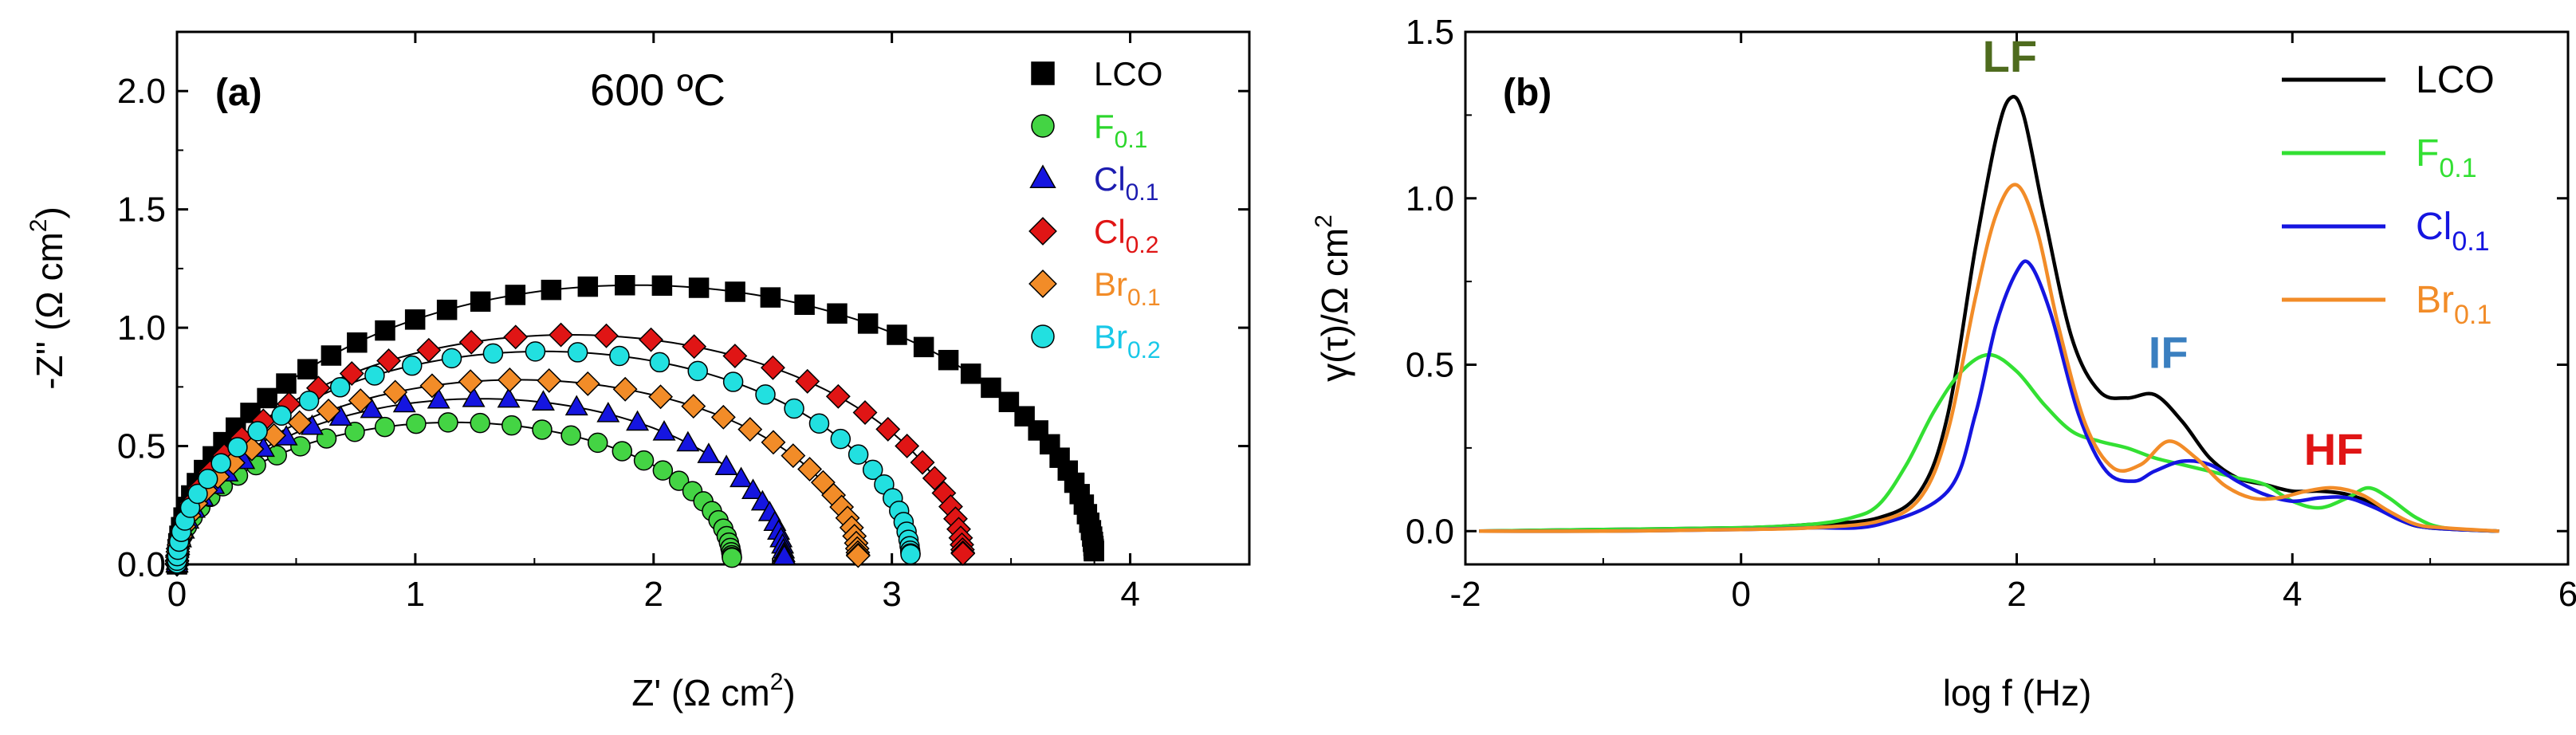 The width and height of the screenshot is (2576, 735). I want to click on a-legend-label-base: Br, so click(1110, 284).